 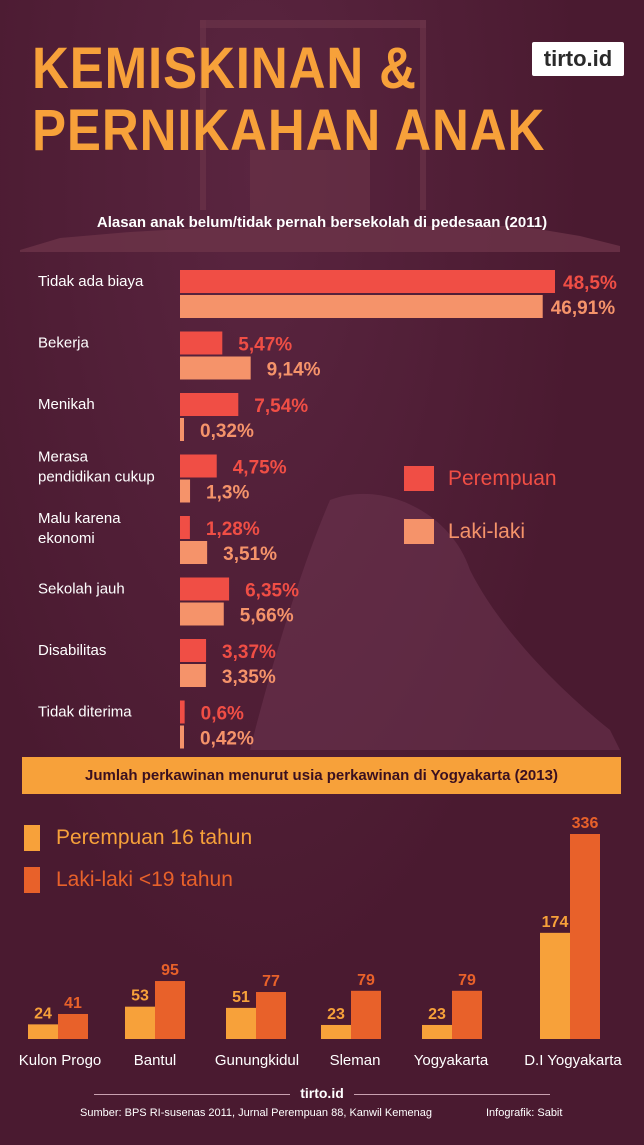 What do you see at coordinates (81, 589) in the screenshot?
I see `category-label: Sekolah jauh` at bounding box center [81, 589].